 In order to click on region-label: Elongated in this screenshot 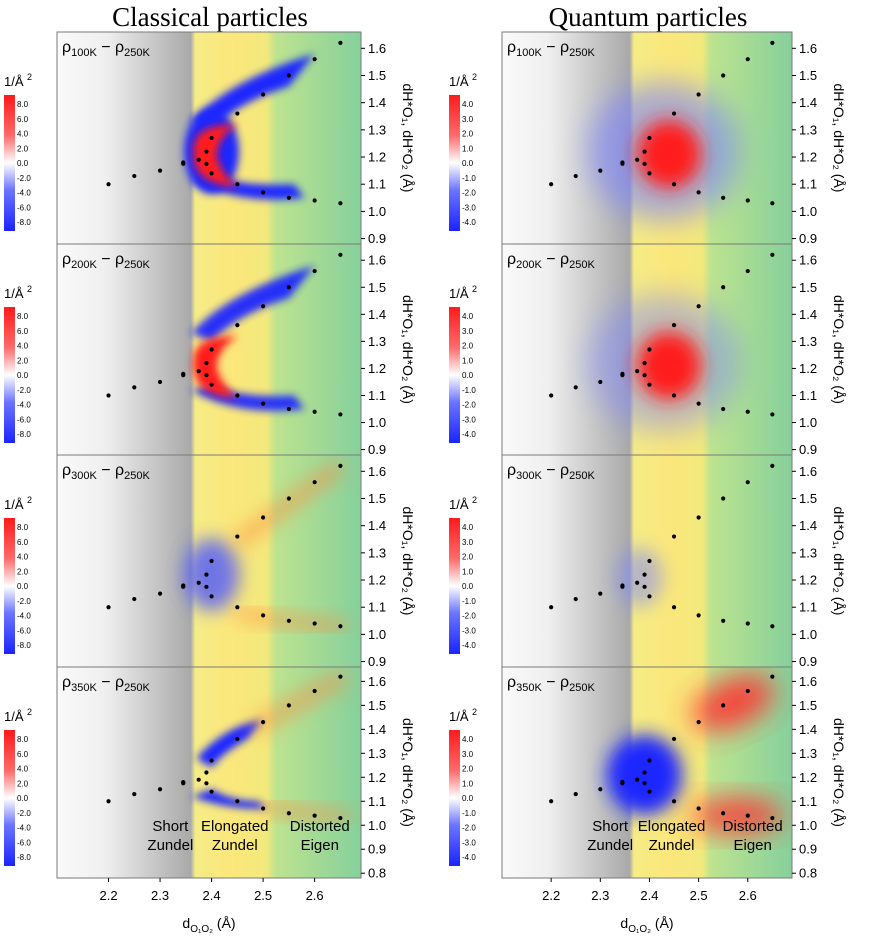, I will do `click(235, 826)`.